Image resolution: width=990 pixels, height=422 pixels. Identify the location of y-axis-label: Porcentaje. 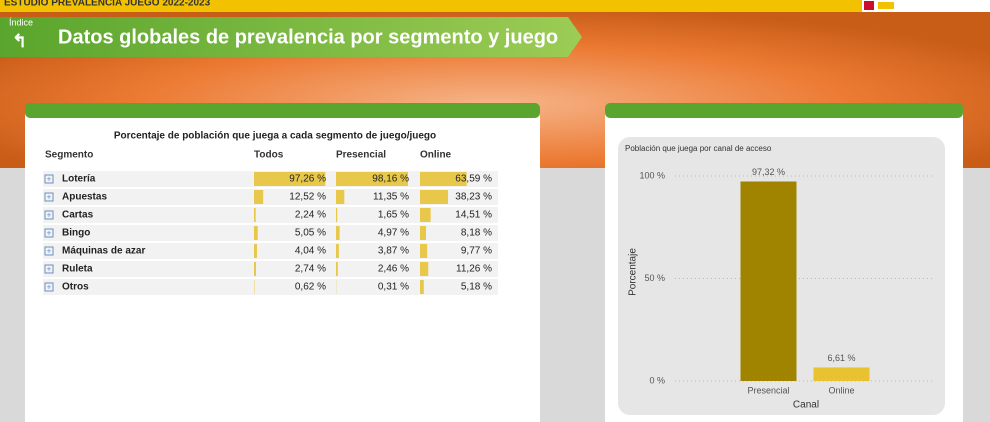
(633, 272).